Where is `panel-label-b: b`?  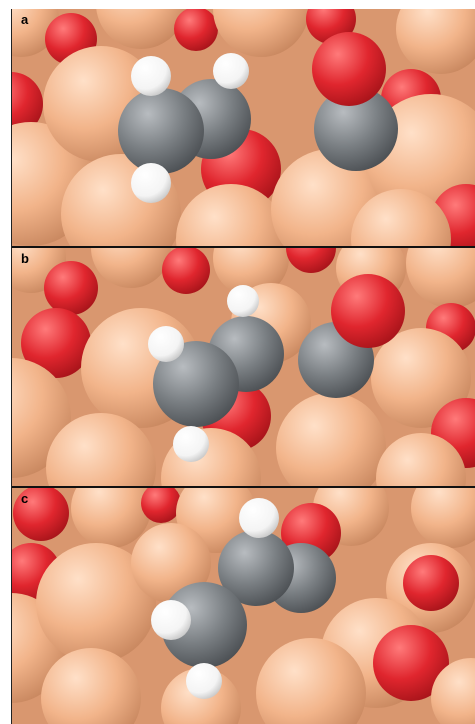
panel-label-b: b is located at coordinates (25, 259).